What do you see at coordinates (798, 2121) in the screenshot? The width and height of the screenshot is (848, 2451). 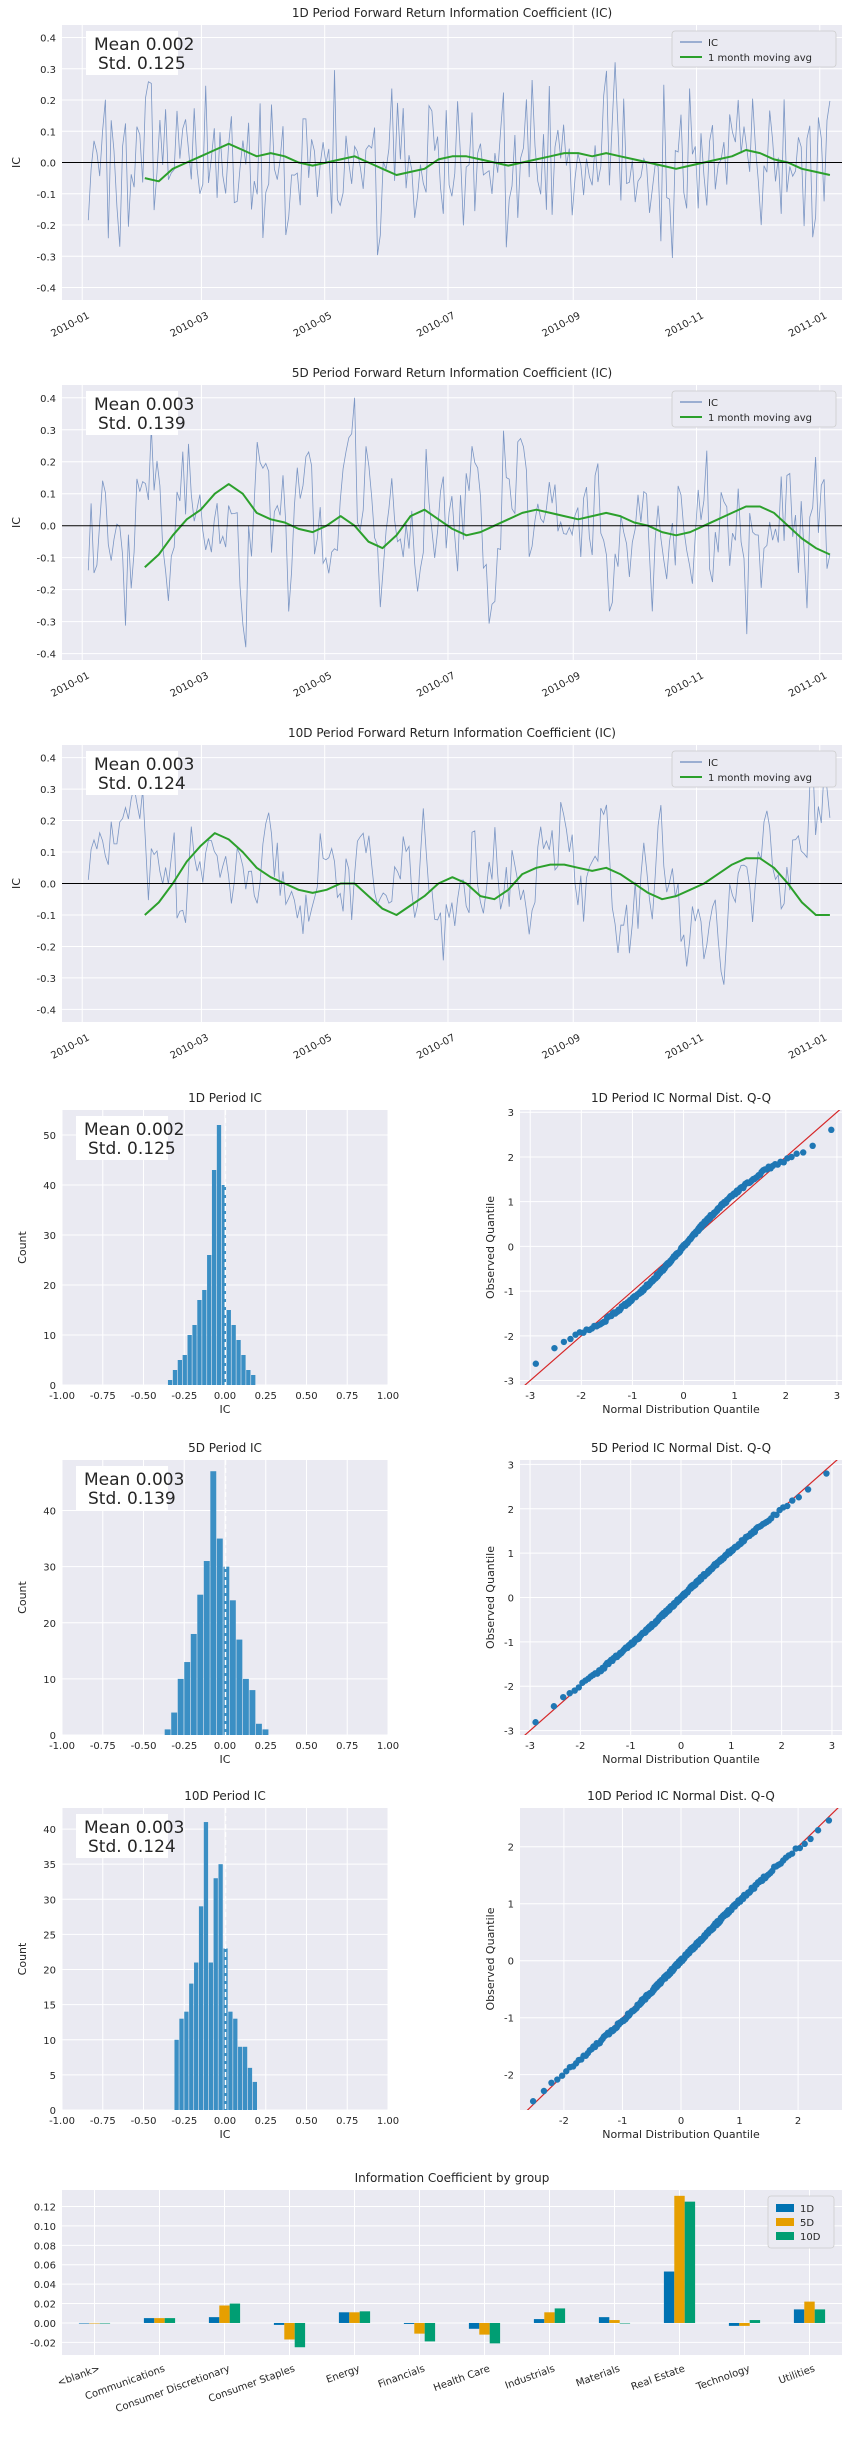 I see `x-tick-label: 2` at bounding box center [798, 2121].